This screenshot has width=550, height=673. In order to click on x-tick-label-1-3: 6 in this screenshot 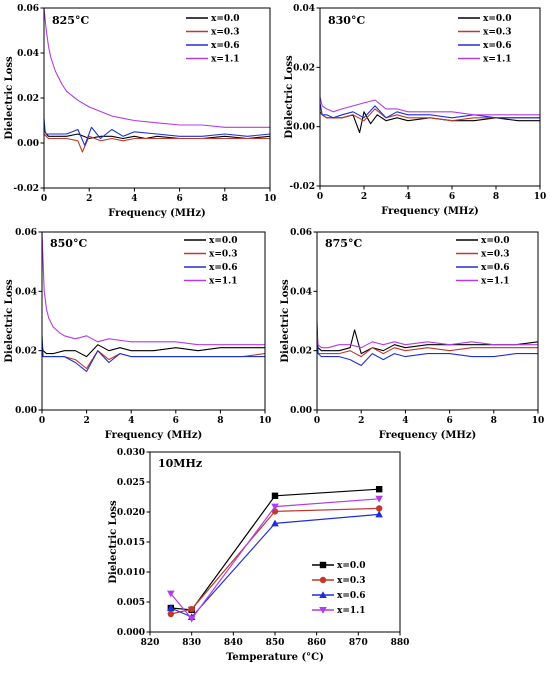, I will do `click(452, 197)`.